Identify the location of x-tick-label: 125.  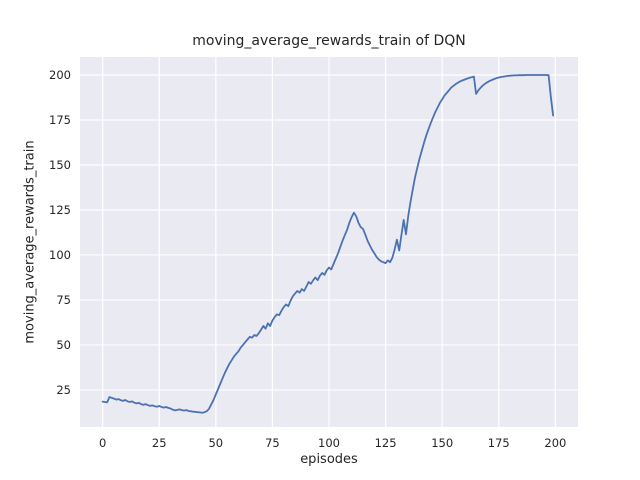
(386, 443).